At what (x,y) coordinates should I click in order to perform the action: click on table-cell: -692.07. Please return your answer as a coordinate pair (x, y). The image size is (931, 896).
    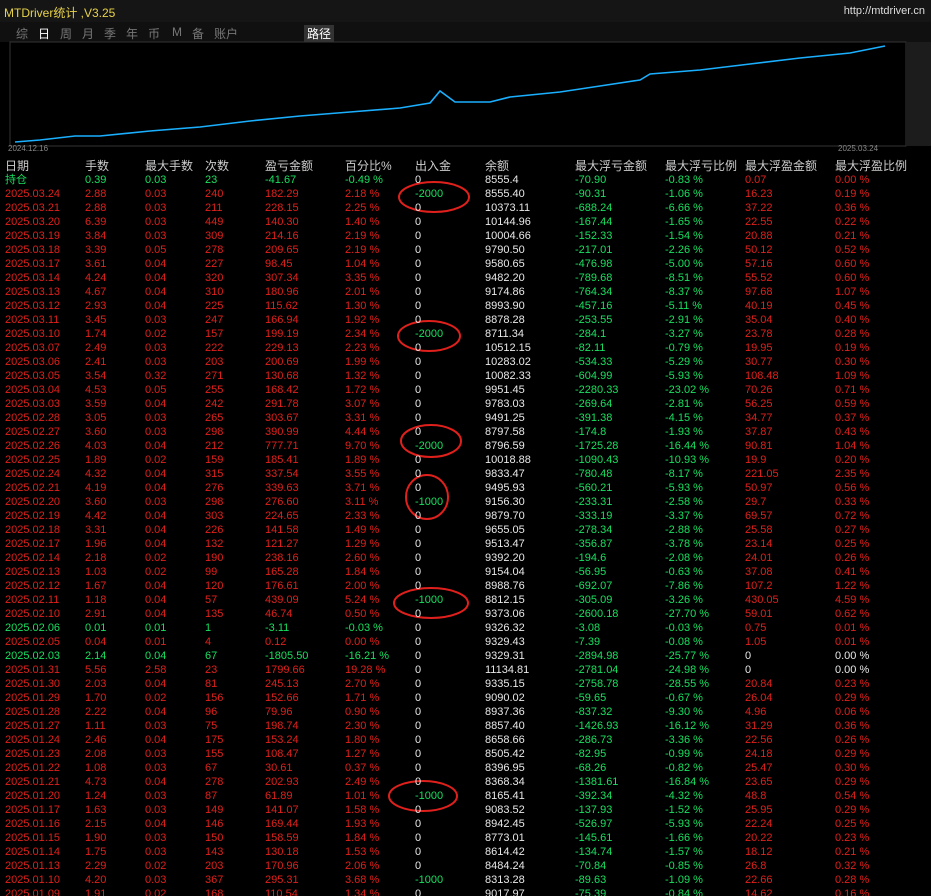
    Looking at the image, I should click on (594, 586).